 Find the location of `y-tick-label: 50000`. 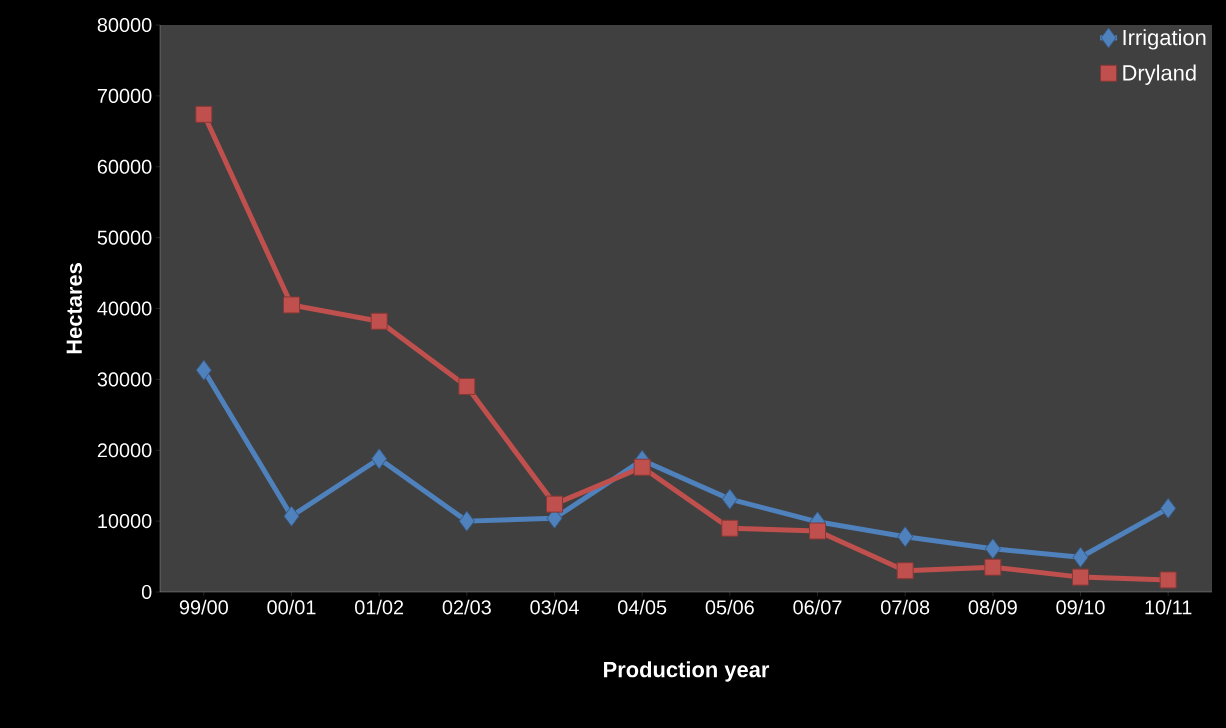

y-tick-label: 50000 is located at coordinates (124, 237).